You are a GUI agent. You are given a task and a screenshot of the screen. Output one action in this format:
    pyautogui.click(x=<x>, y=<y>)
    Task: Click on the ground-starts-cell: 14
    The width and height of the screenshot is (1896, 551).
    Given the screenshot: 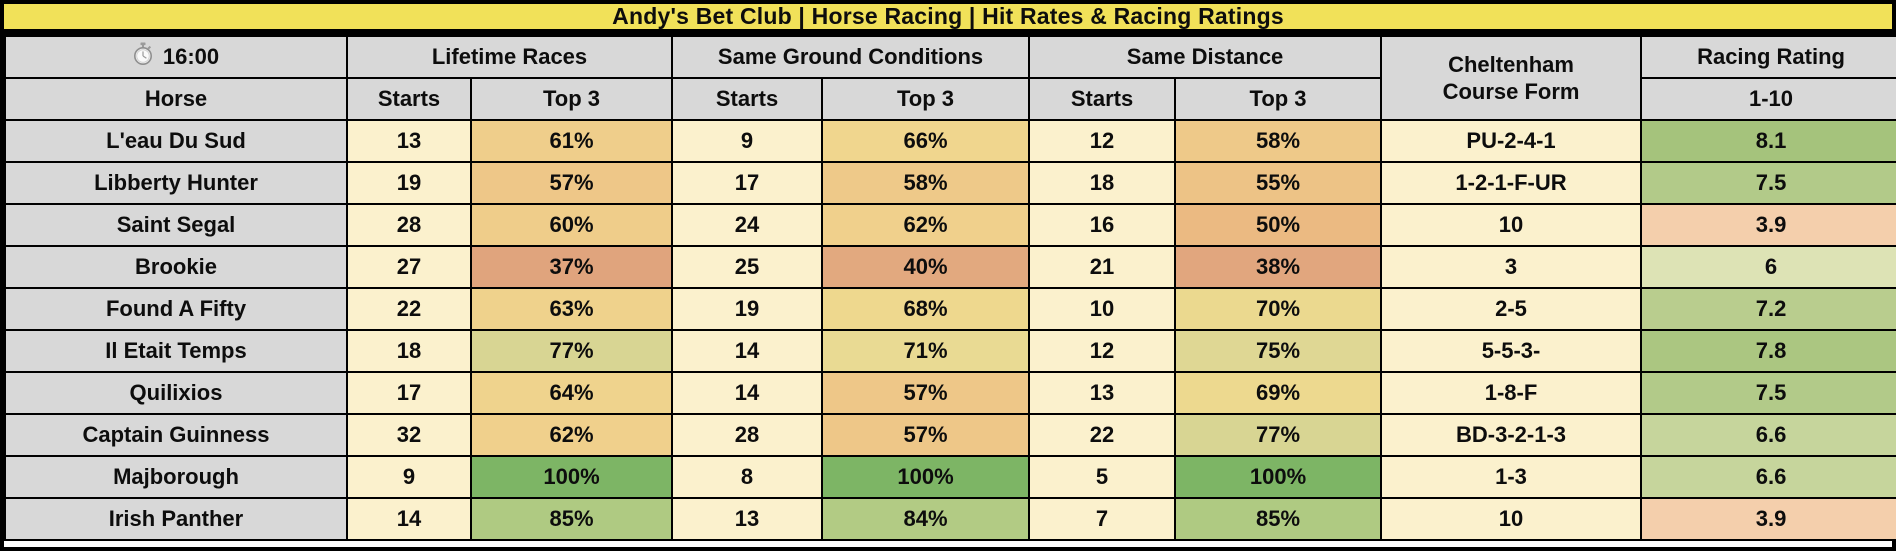 What is the action you would take?
    pyautogui.click(x=747, y=351)
    